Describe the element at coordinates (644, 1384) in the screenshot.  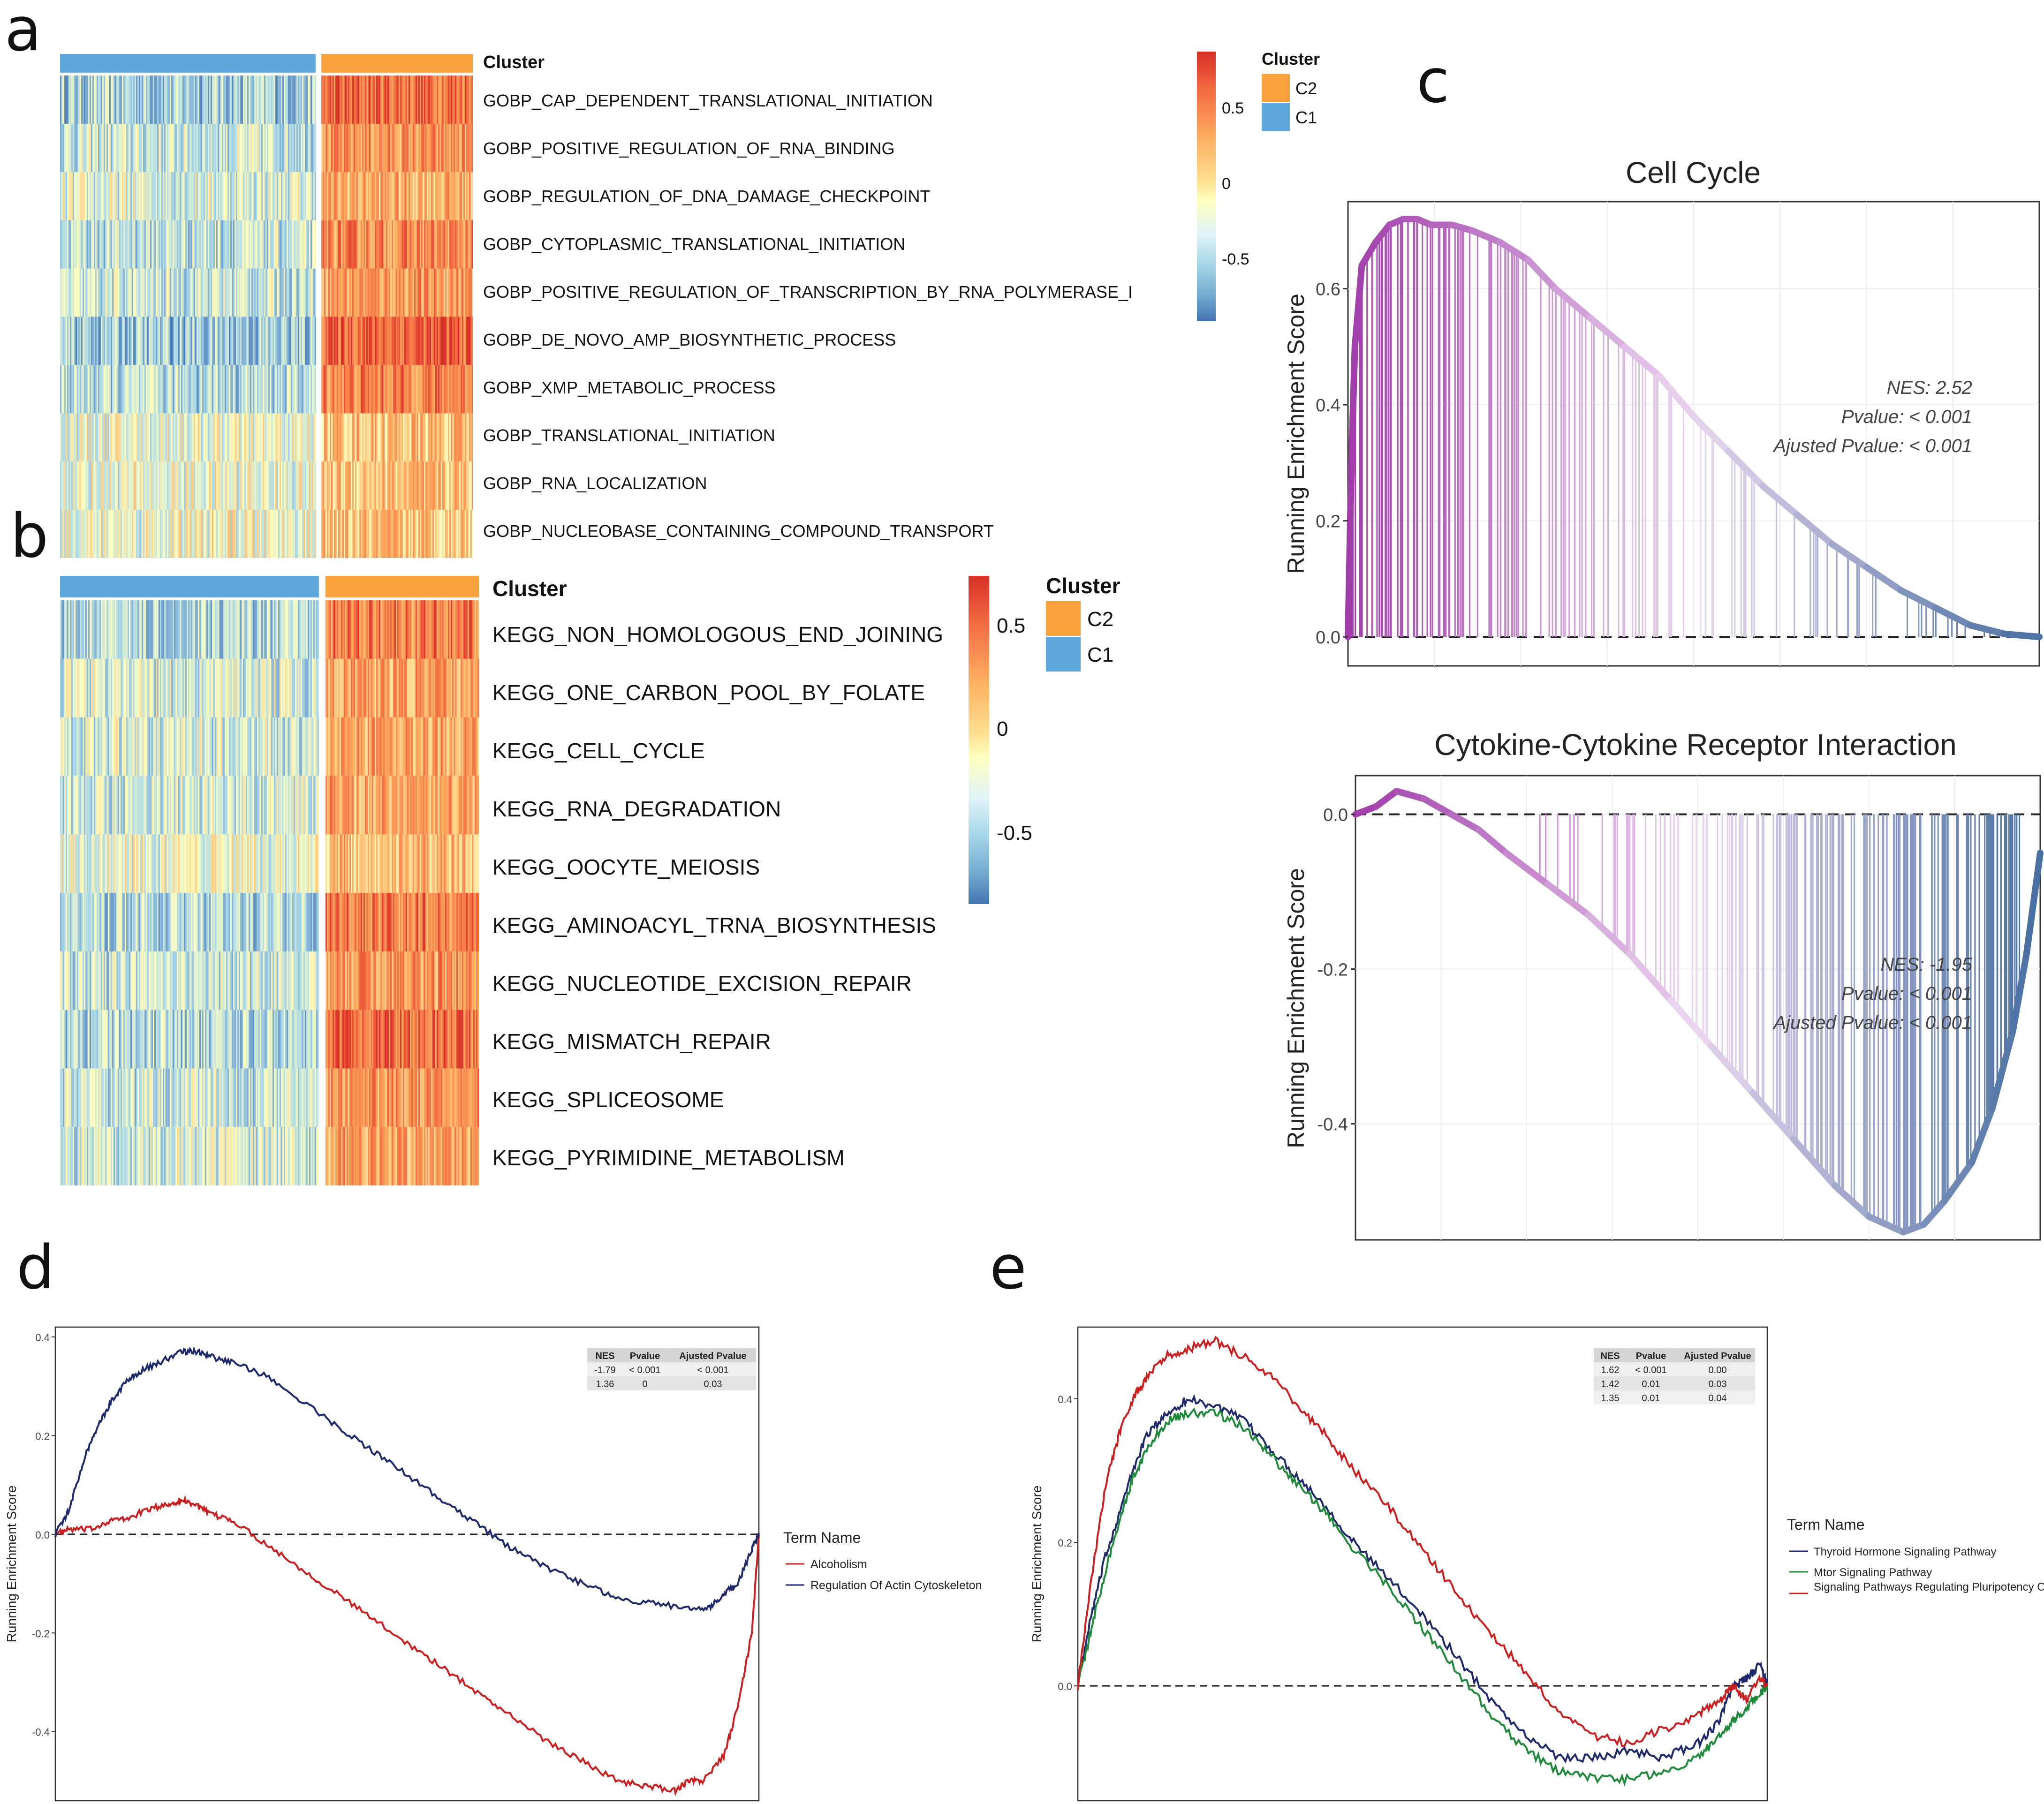
I see `table-cell: 0` at that location.